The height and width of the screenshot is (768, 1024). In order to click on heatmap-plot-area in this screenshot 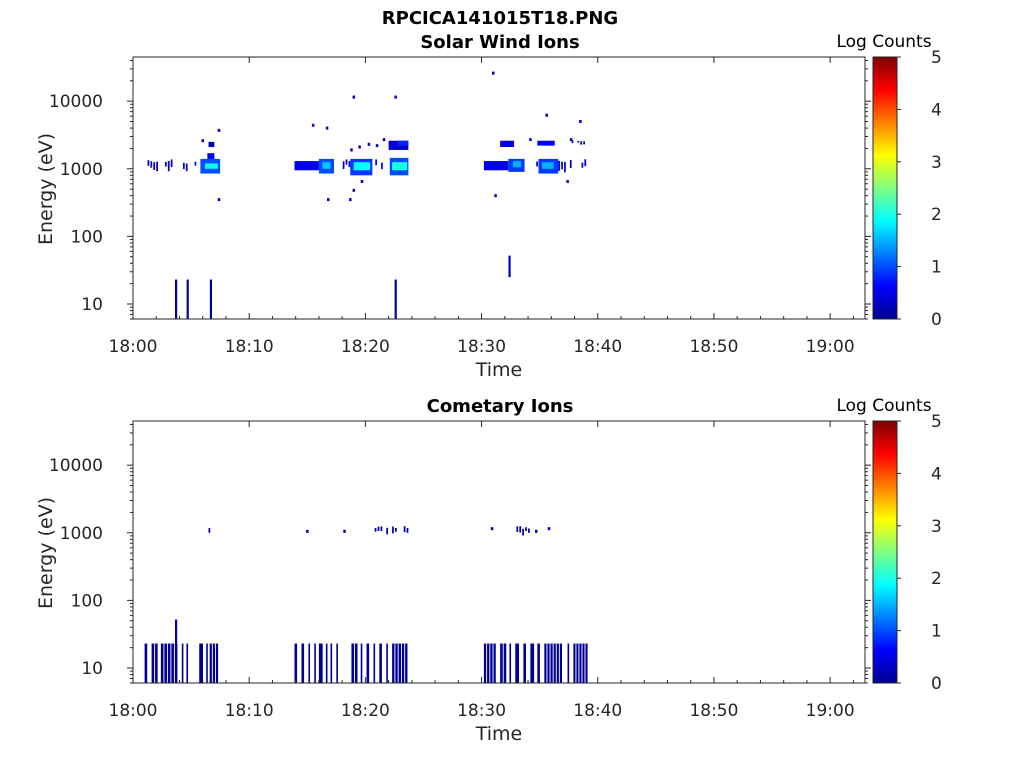, I will do `click(367, 195)`.